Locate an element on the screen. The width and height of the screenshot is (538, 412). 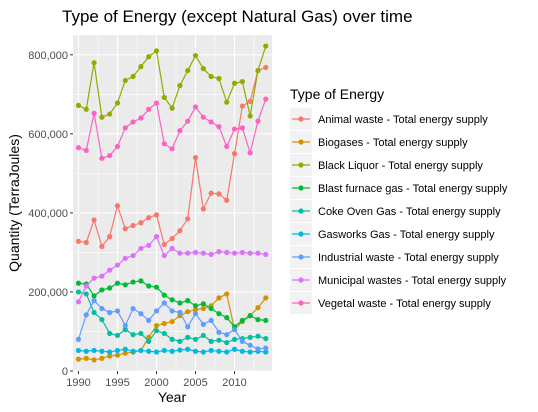
legend-item: Animal waste - Total energy supply is located at coordinates (389, 119).